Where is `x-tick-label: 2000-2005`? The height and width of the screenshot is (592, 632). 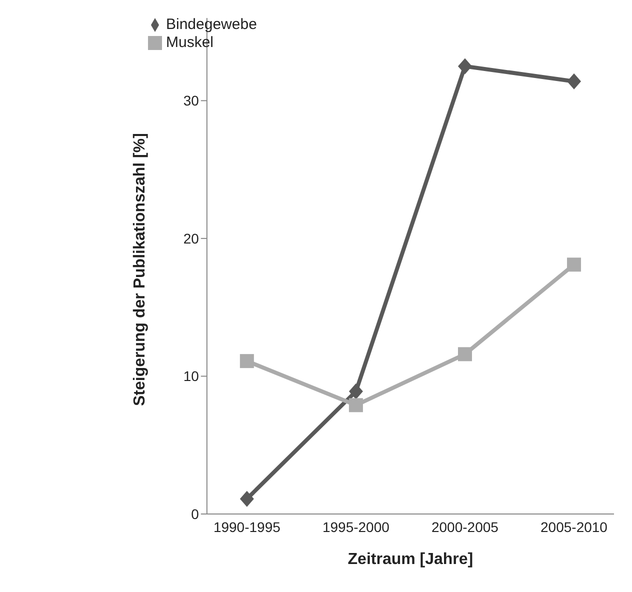
x-tick-label: 2000-2005 is located at coordinates (465, 526).